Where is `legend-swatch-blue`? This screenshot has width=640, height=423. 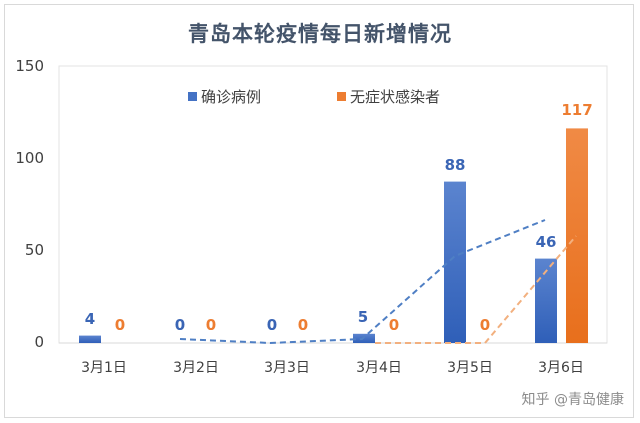 legend-swatch-blue is located at coordinates (192, 96).